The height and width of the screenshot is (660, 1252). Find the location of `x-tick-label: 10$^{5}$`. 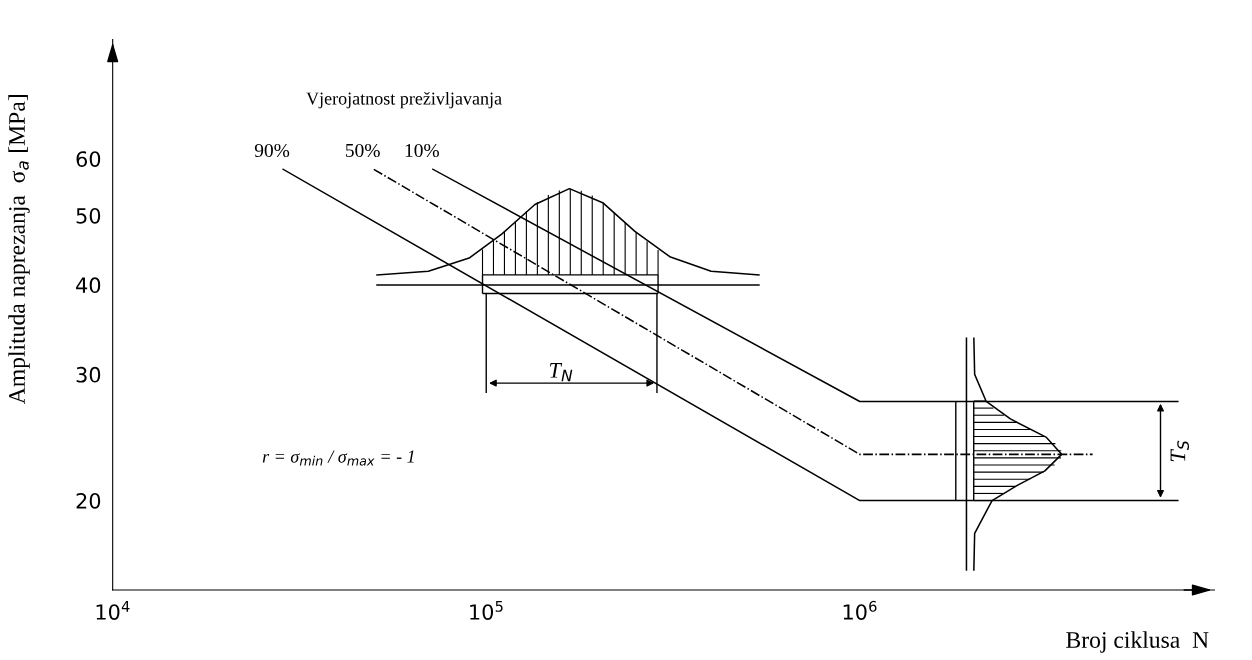

x-tick-label: 10$^{5}$ is located at coordinates (486, 610).